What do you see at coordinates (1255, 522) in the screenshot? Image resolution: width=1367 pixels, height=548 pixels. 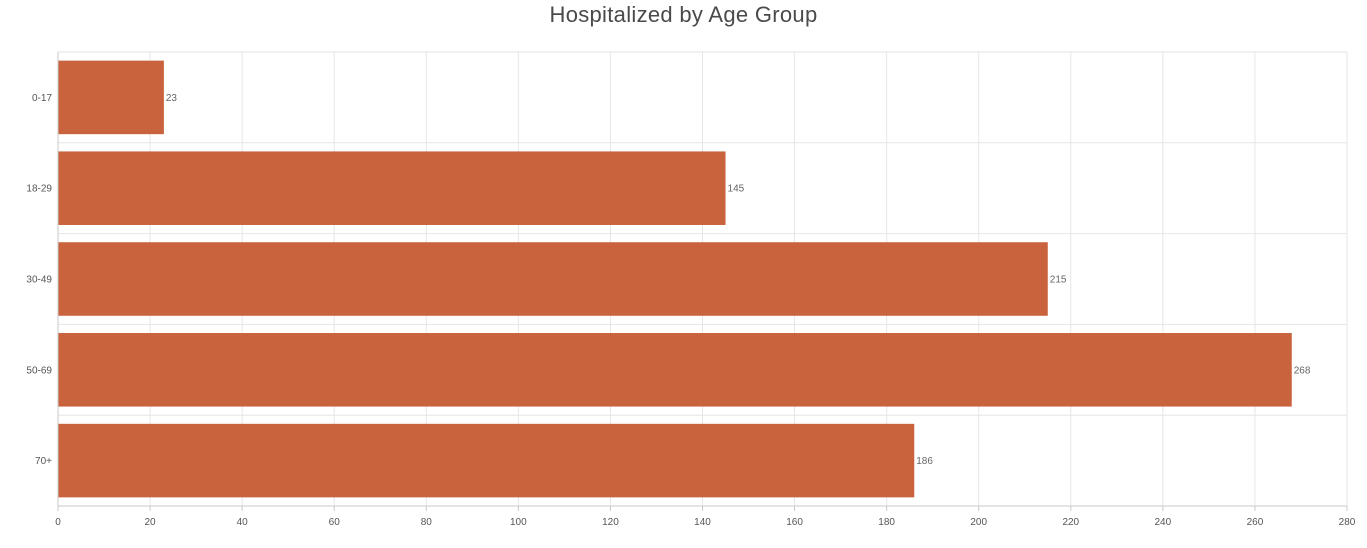 I see `x-tick-label: 260` at bounding box center [1255, 522].